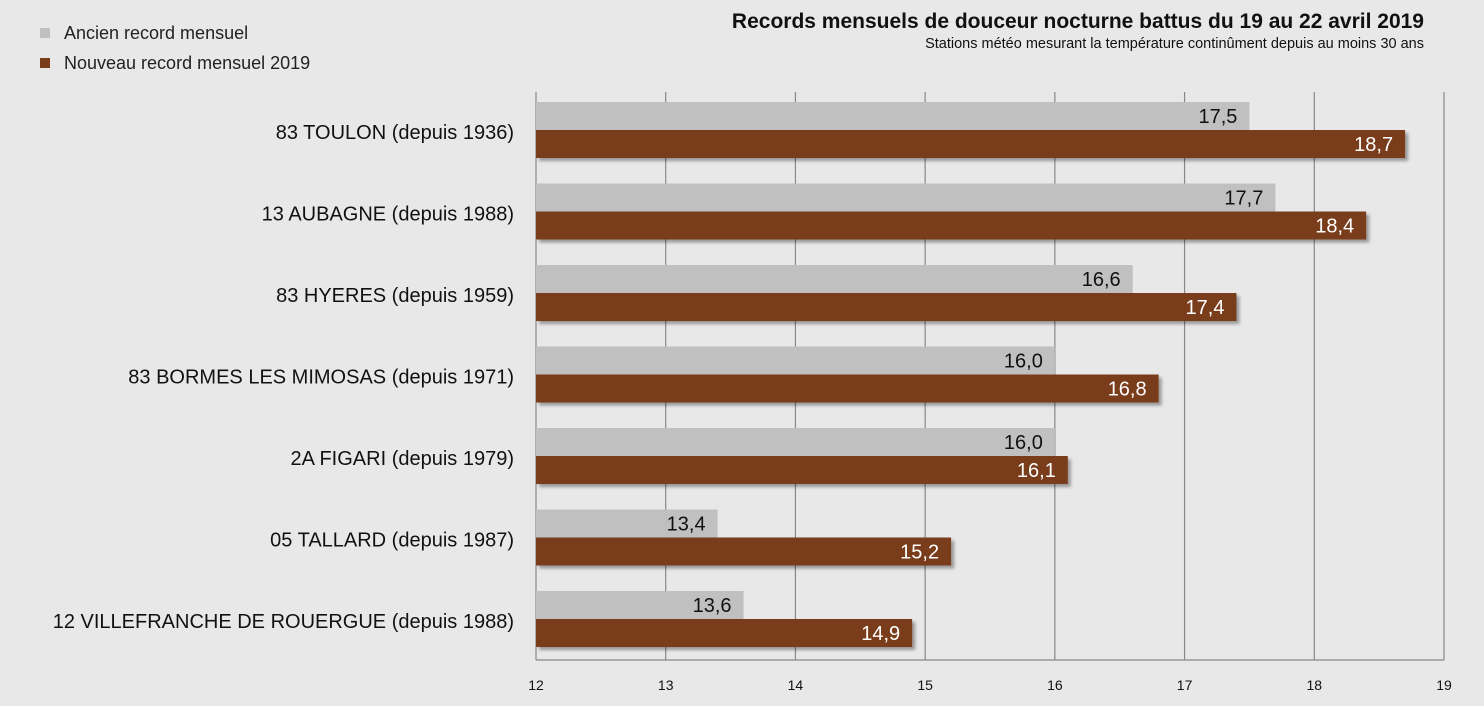 The image size is (1484, 706). What do you see at coordinates (395, 296) in the screenshot?
I see `category-label: 83 HYERES (depuis 1959)` at bounding box center [395, 296].